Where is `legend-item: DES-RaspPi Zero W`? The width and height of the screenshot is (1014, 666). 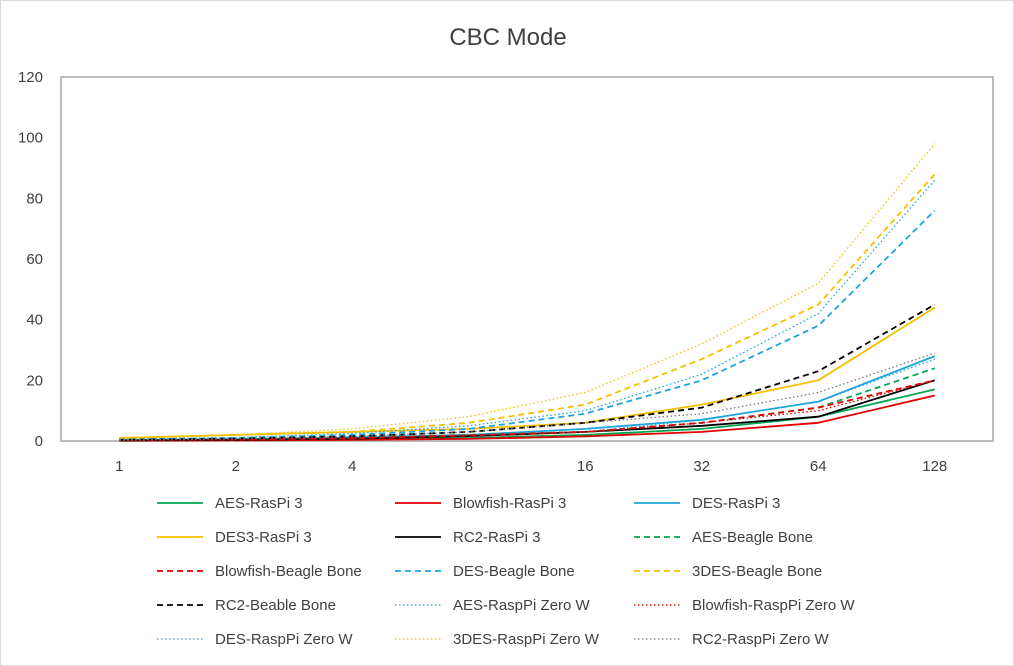 legend-item: DES-RaspPi Zero W is located at coordinates (255, 639).